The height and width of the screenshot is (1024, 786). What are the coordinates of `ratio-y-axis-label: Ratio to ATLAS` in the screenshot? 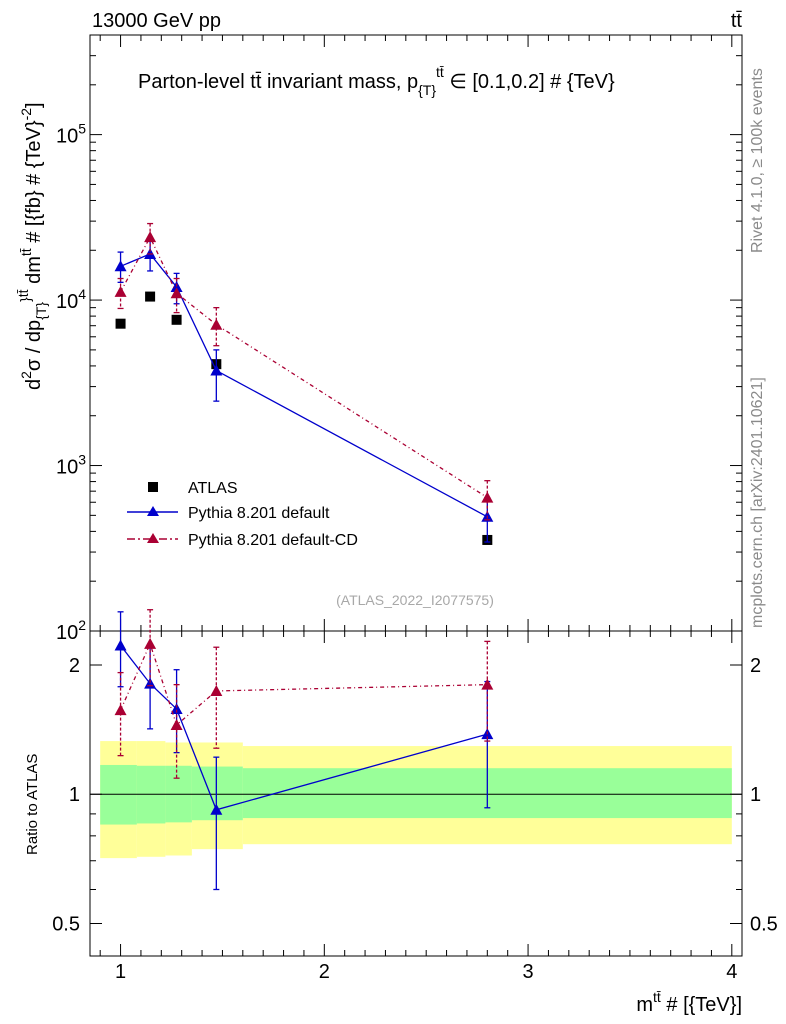 It's located at (32, 804).